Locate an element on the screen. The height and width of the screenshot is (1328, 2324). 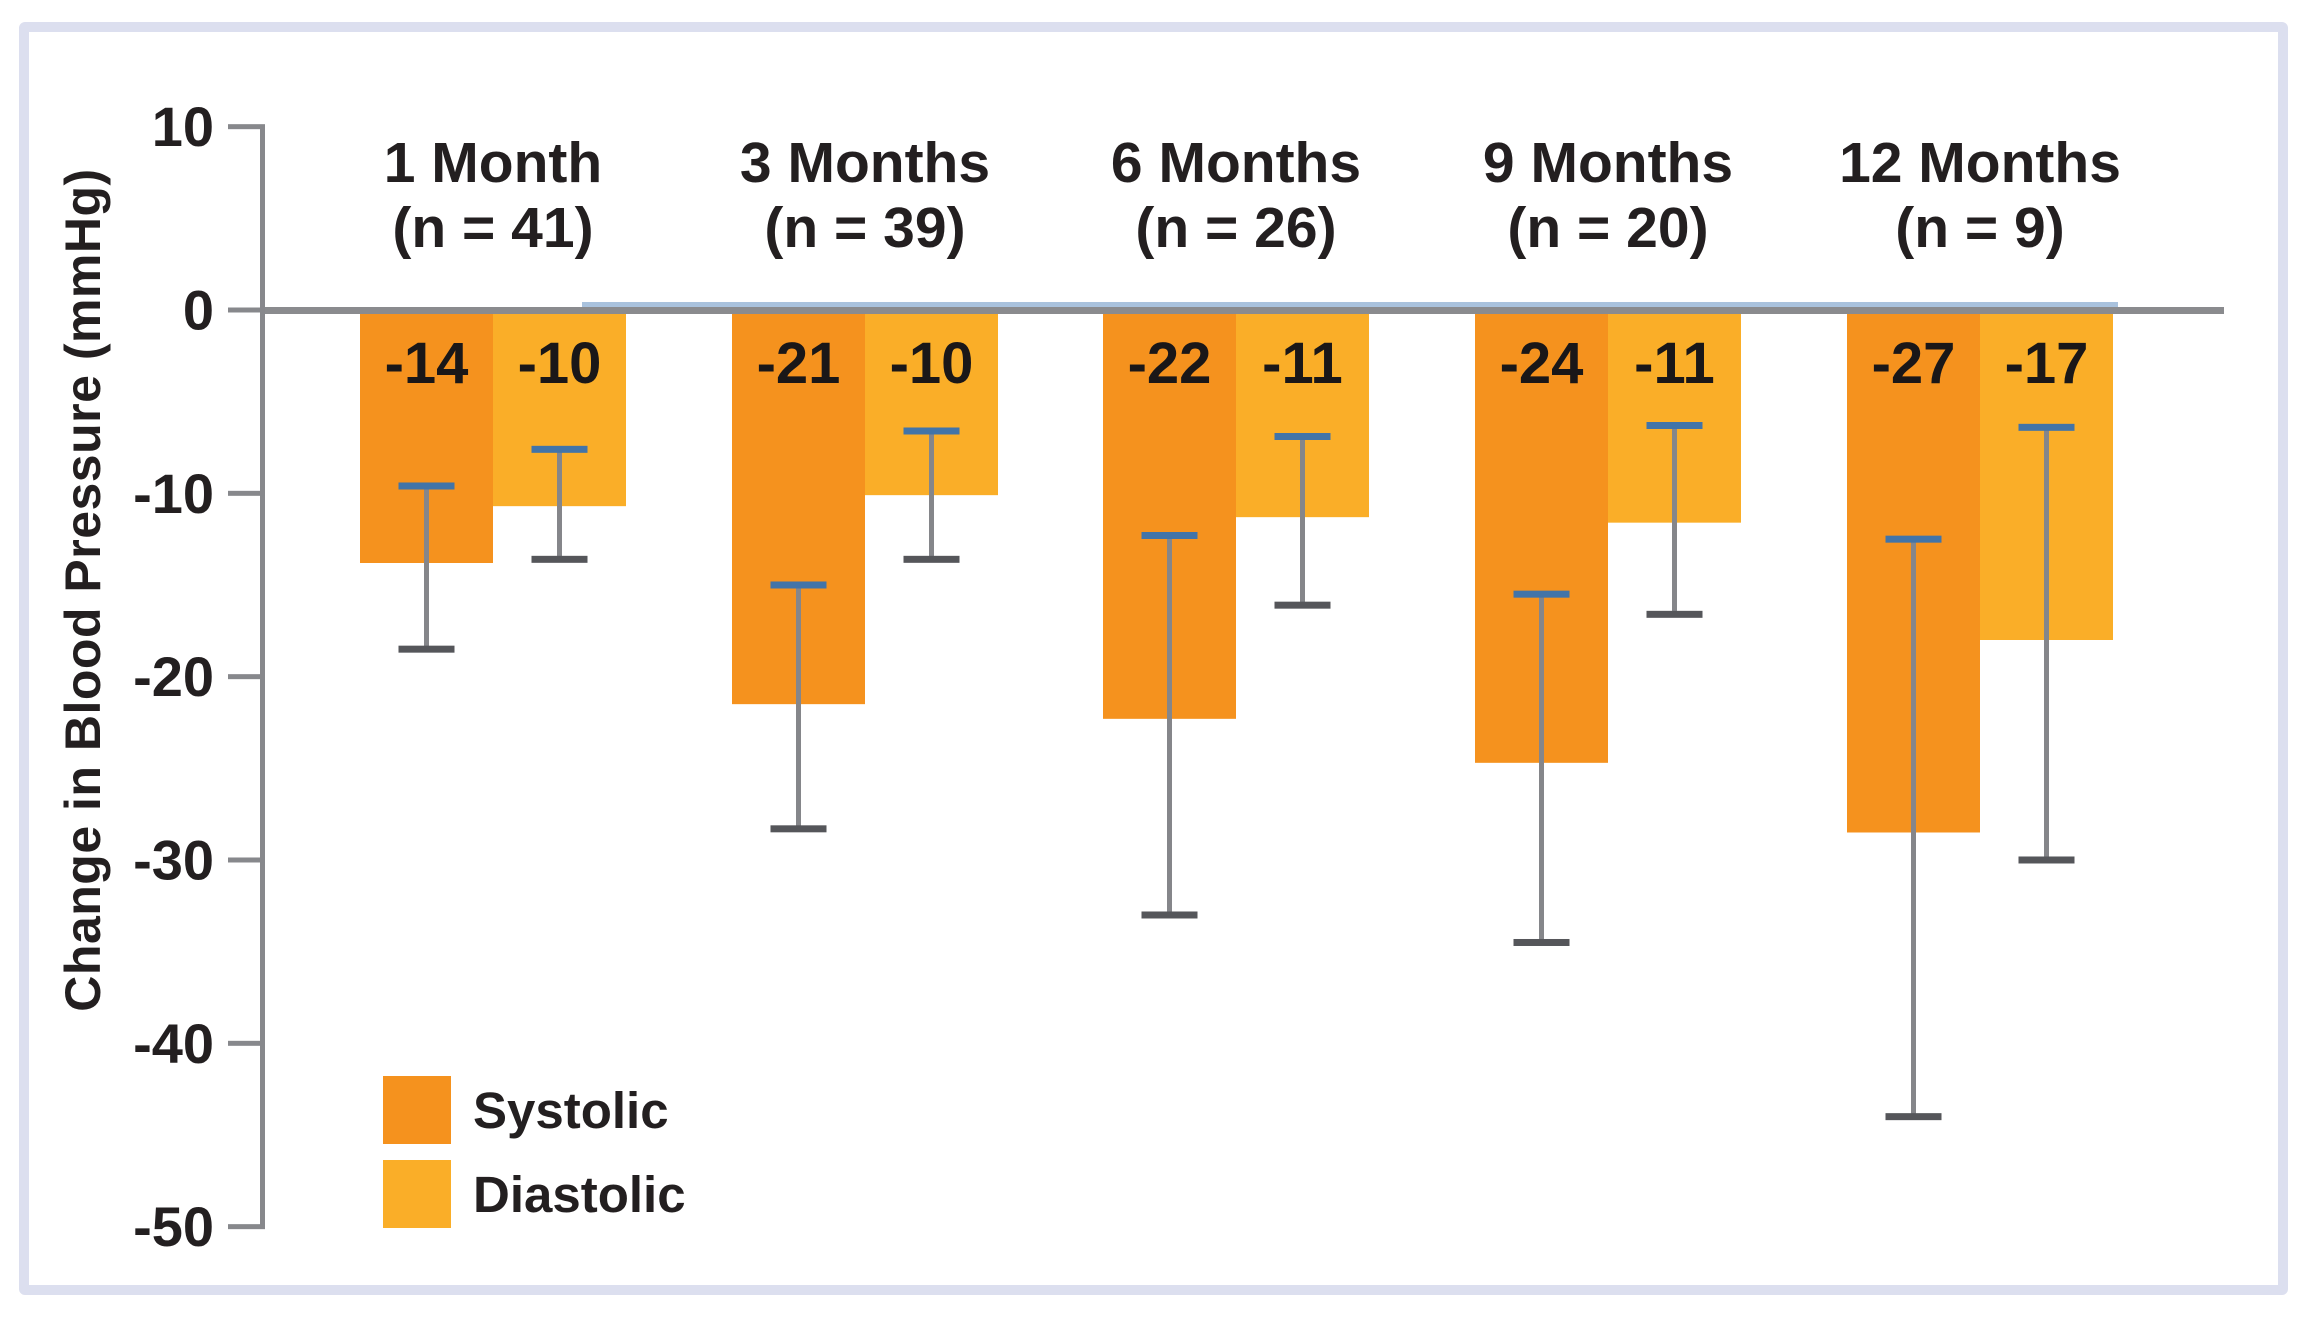
legend-entry-systolic: Systolic is located at coordinates (534, 1110).